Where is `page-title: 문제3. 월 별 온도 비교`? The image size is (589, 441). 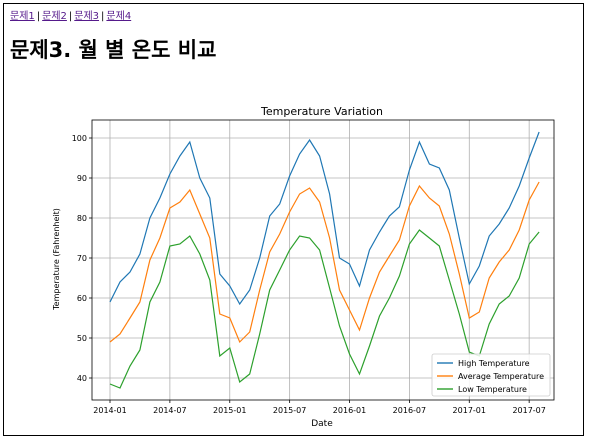 page-title: 문제3. 월 별 온도 비교 is located at coordinates (113, 50).